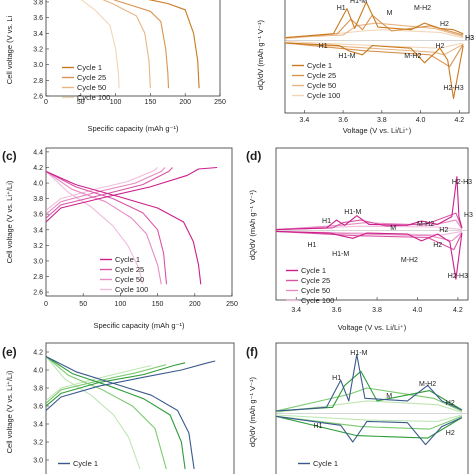 Image resolution: width=474 pixels, height=474 pixels. Describe the element at coordinates (315, 290) in the screenshot. I see `legend-3-2-label: Cycle 50` at that location.